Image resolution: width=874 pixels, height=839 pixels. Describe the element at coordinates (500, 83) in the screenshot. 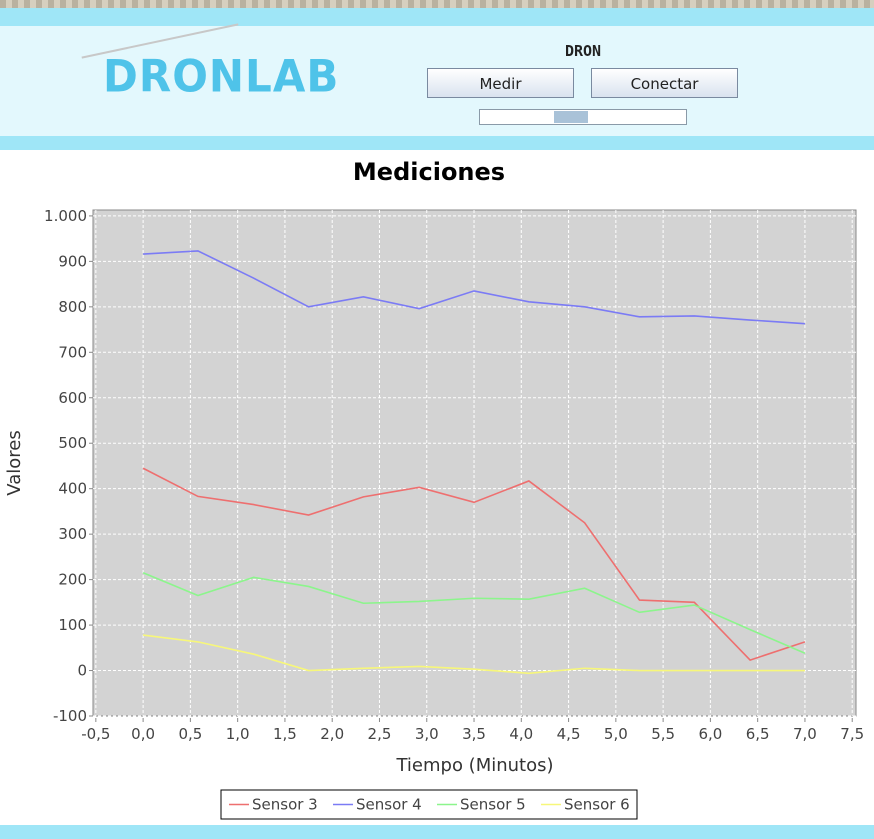

I see `measure-button: Medir` at that location.